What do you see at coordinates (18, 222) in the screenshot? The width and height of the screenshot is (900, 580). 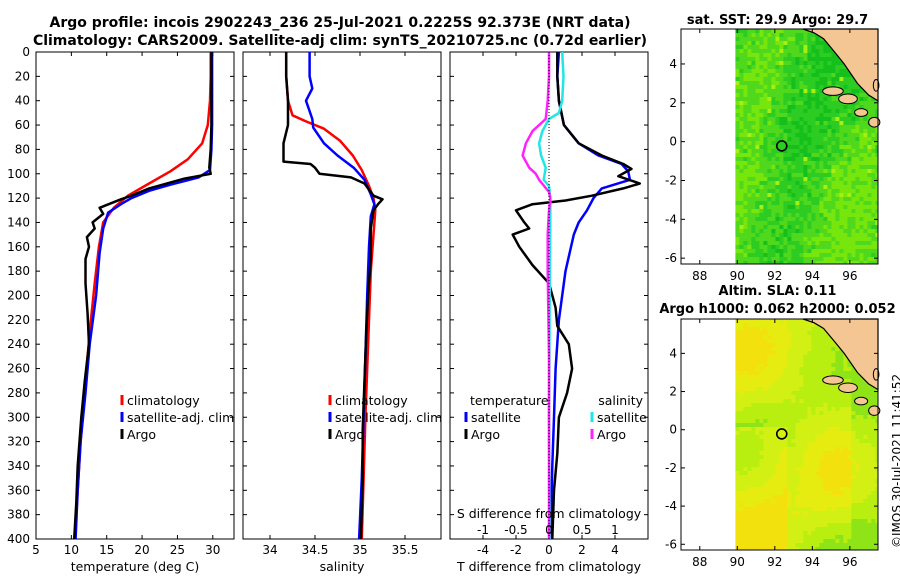 I see `y-tick-label: 140` at bounding box center [18, 222].